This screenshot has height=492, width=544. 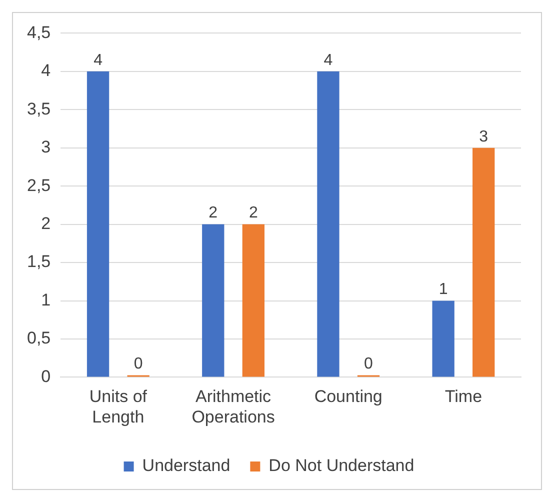 I want to click on y-tick-label: 4, so click(x=46, y=70).